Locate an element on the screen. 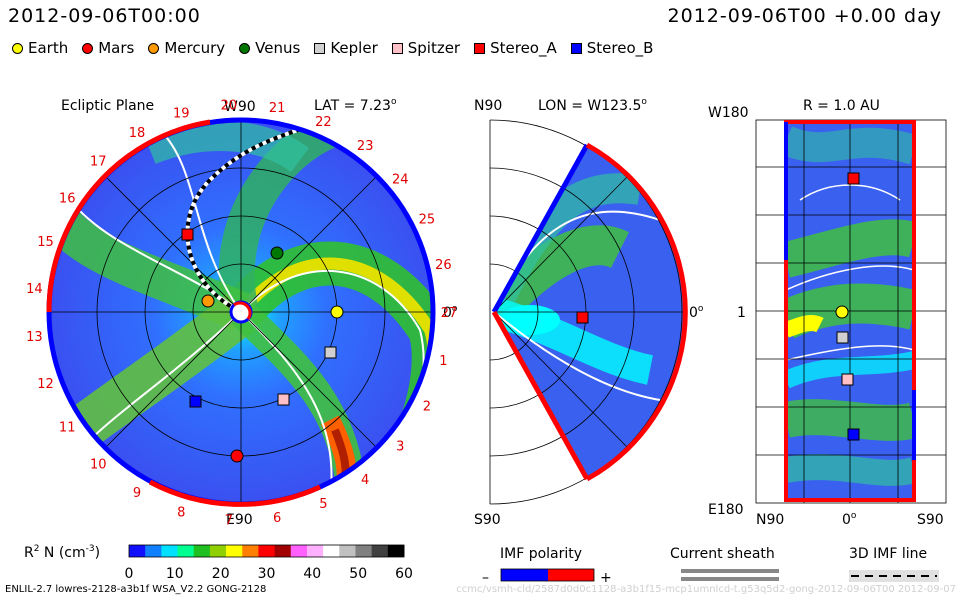 This screenshot has width=960, height=600. radial-spitzer-marker is located at coordinates (847, 379).